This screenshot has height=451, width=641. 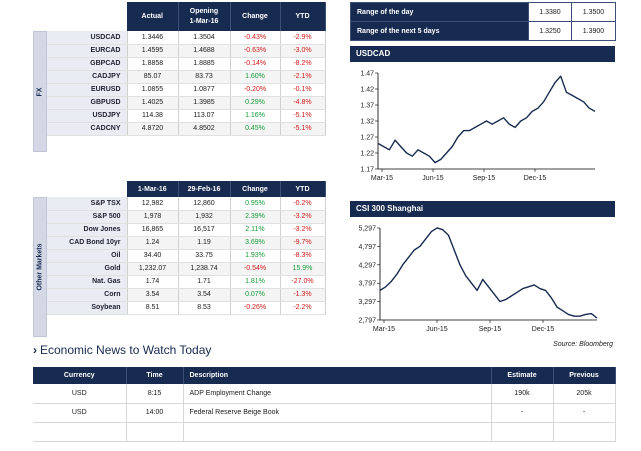 What do you see at coordinates (153, 230) in the screenshot?
I see `market-current: 16,865` at bounding box center [153, 230].